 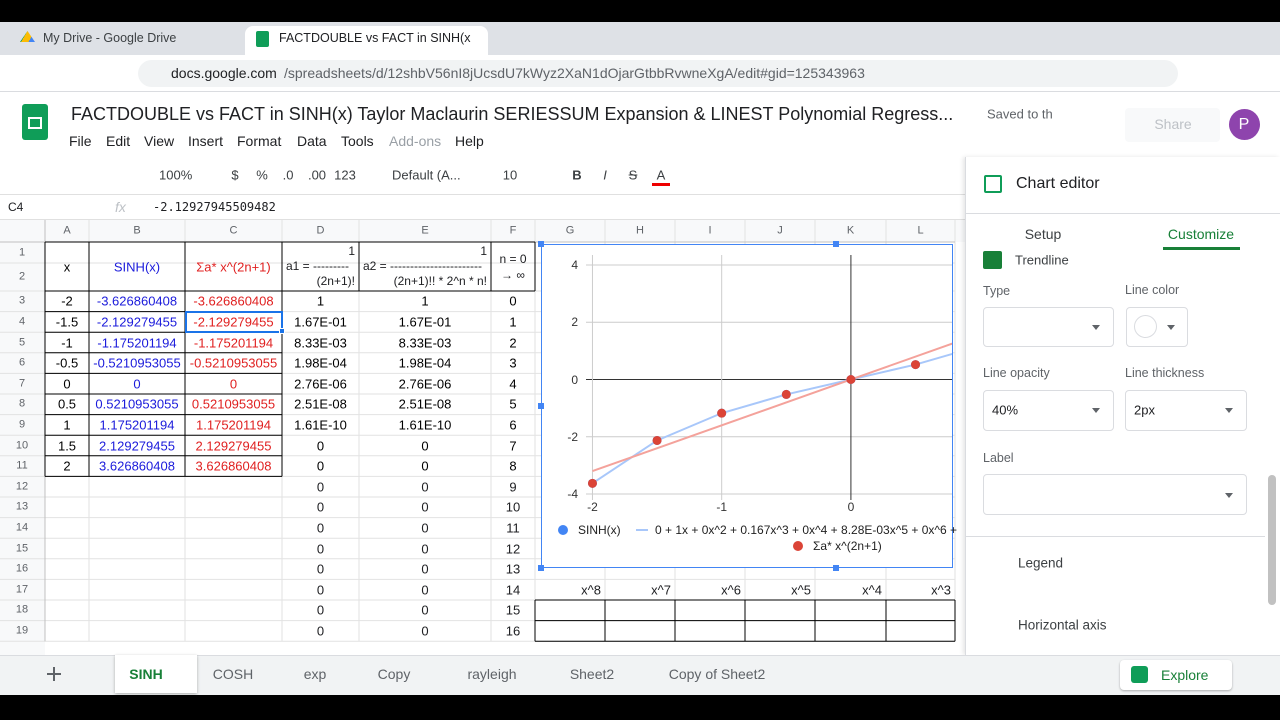 I want to click on menu-item: Tools, so click(x=357, y=141).